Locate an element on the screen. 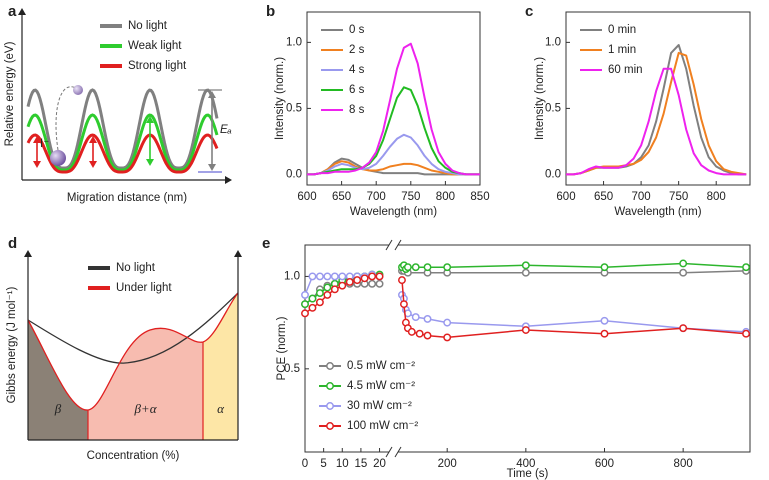  x-tick-label: 400 is located at coordinates (525, 464).